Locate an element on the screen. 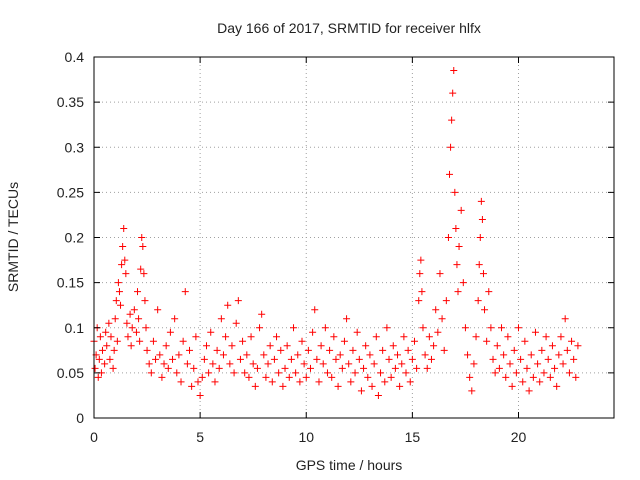  x-tick-label: 10 is located at coordinates (306, 437).